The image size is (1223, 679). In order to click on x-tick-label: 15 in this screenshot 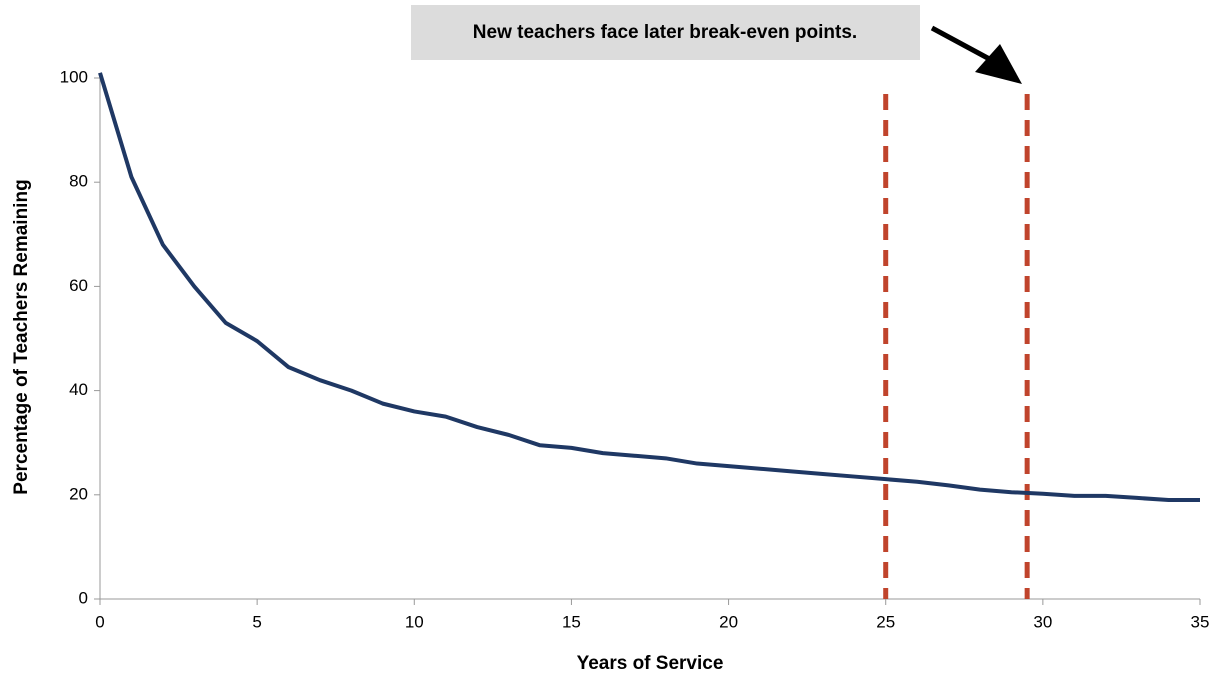, I will do `click(571, 621)`.